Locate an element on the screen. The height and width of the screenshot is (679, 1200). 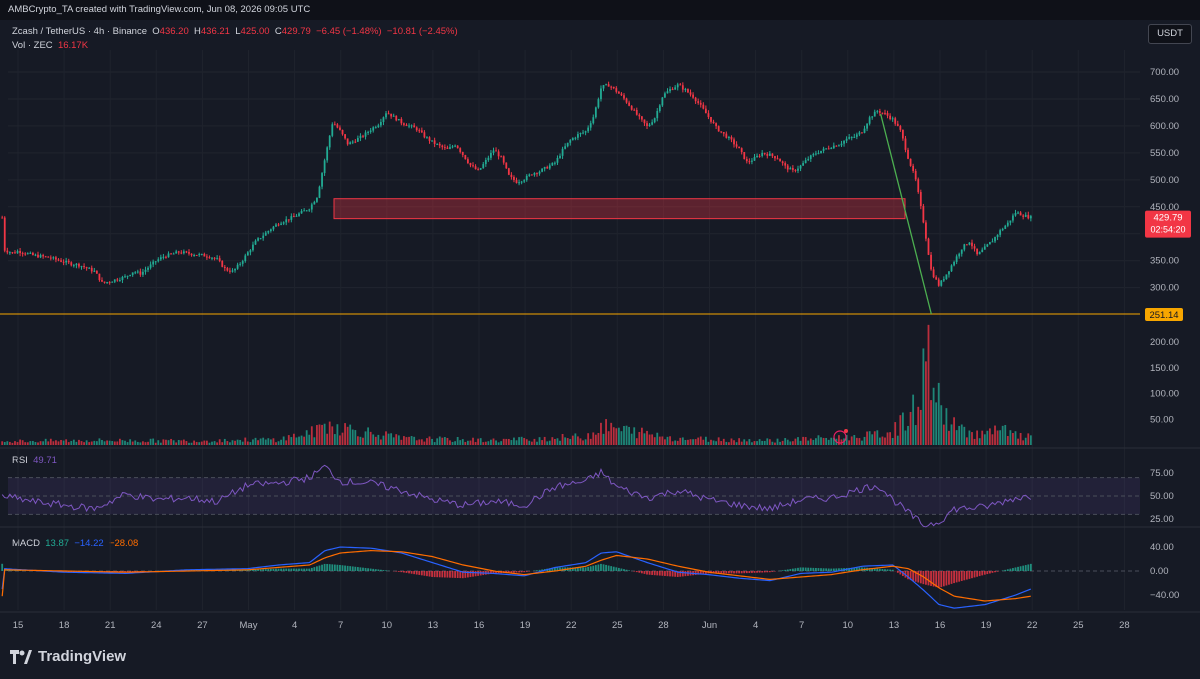
rsi-label: RSI is located at coordinates (20, 460).